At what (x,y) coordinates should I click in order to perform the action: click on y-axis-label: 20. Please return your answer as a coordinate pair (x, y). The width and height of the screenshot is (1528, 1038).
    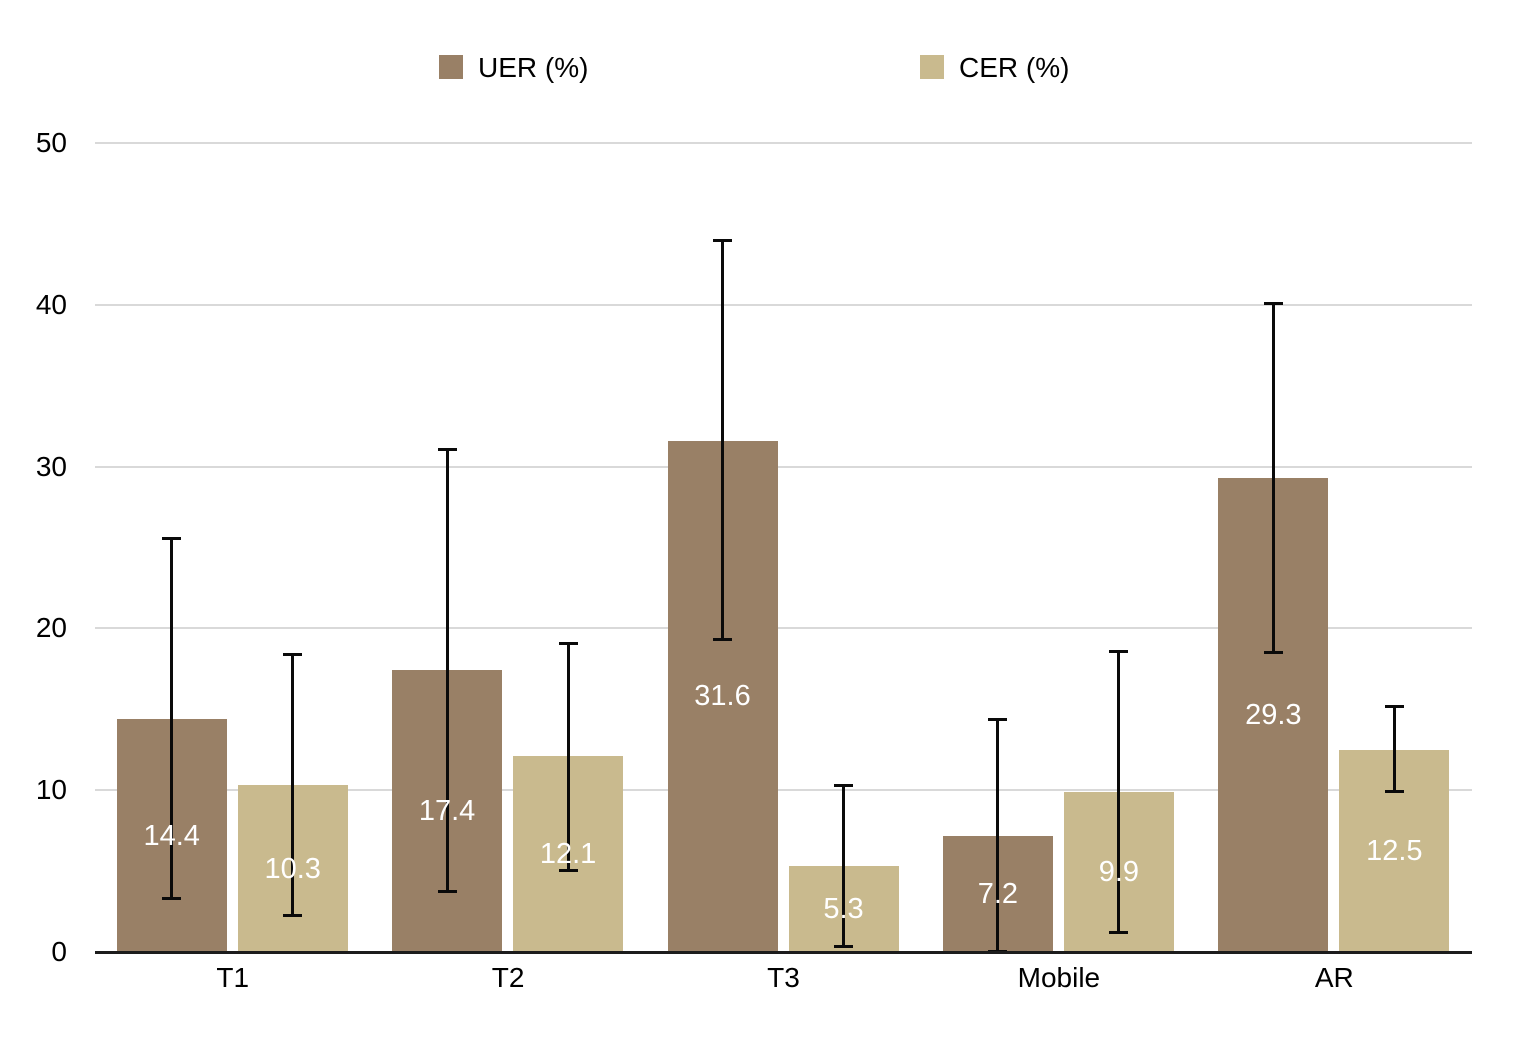
    Looking at the image, I should click on (51, 628).